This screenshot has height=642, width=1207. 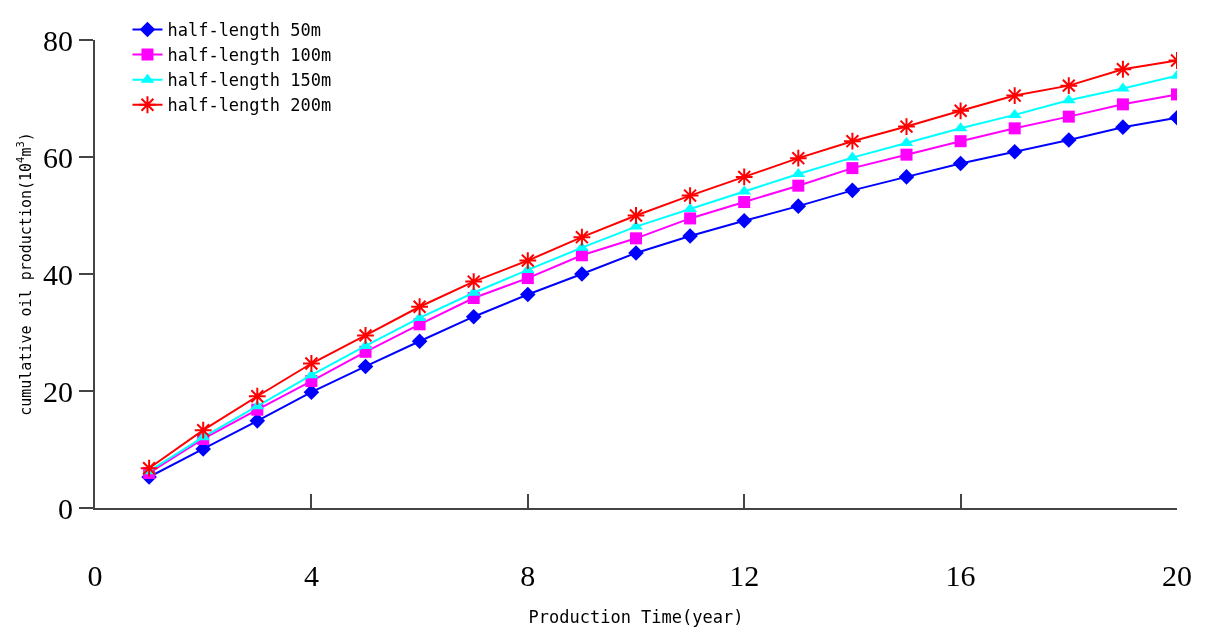 What do you see at coordinates (65, 508) in the screenshot?
I see `y-tick-label: 0` at bounding box center [65, 508].